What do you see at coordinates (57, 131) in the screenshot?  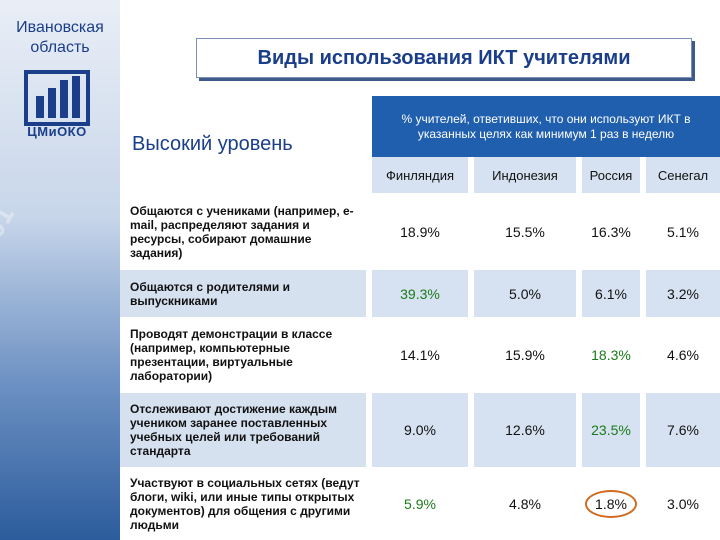 I see `logo-text: ЦМиОКО` at bounding box center [57, 131].